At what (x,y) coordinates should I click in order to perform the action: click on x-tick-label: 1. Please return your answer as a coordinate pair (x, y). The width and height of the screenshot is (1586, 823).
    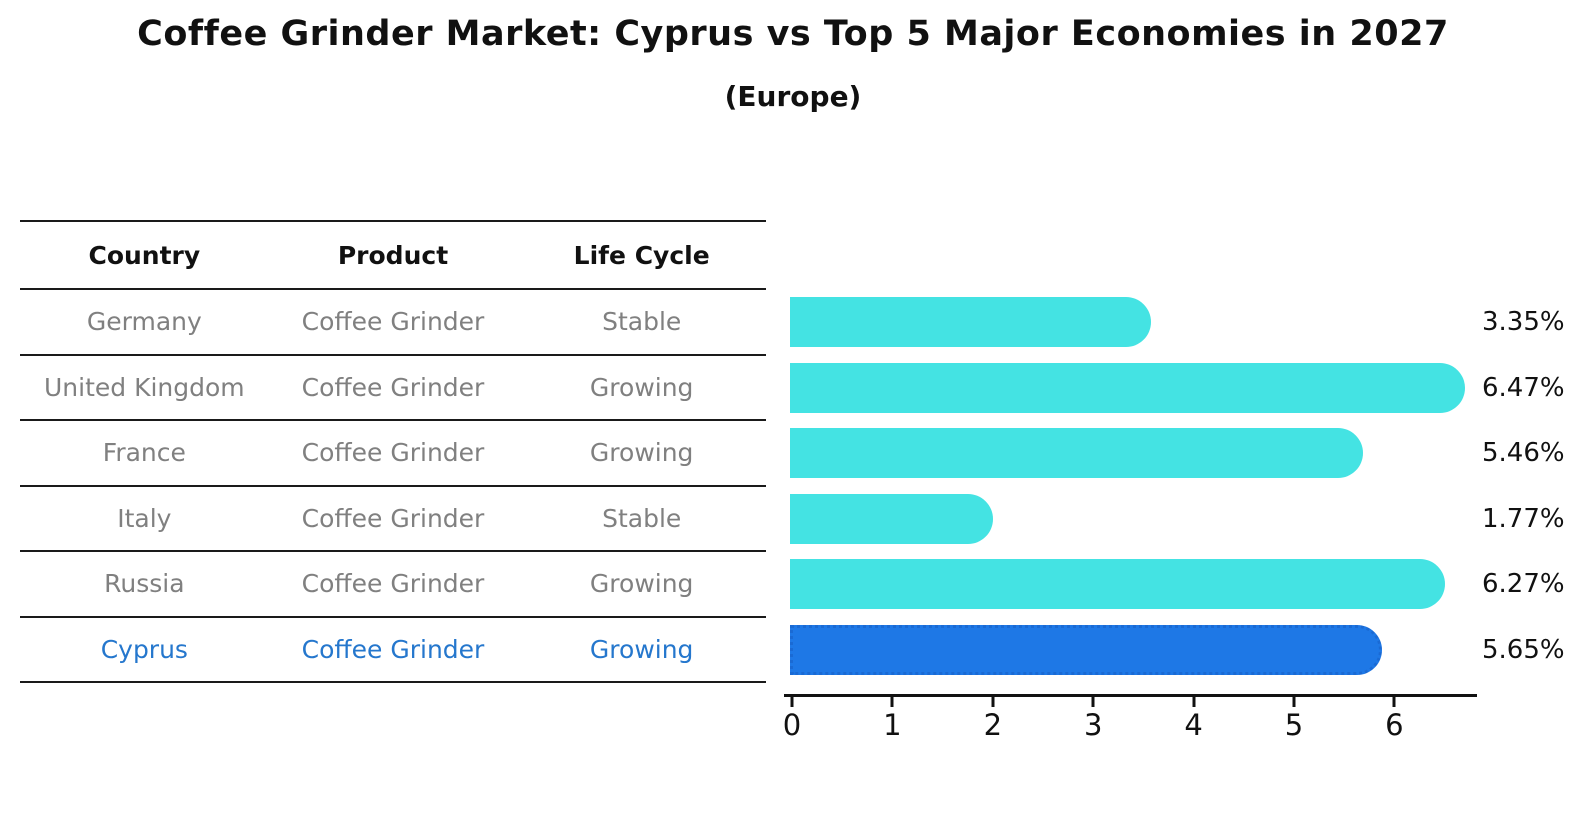
    Looking at the image, I should click on (892, 725).